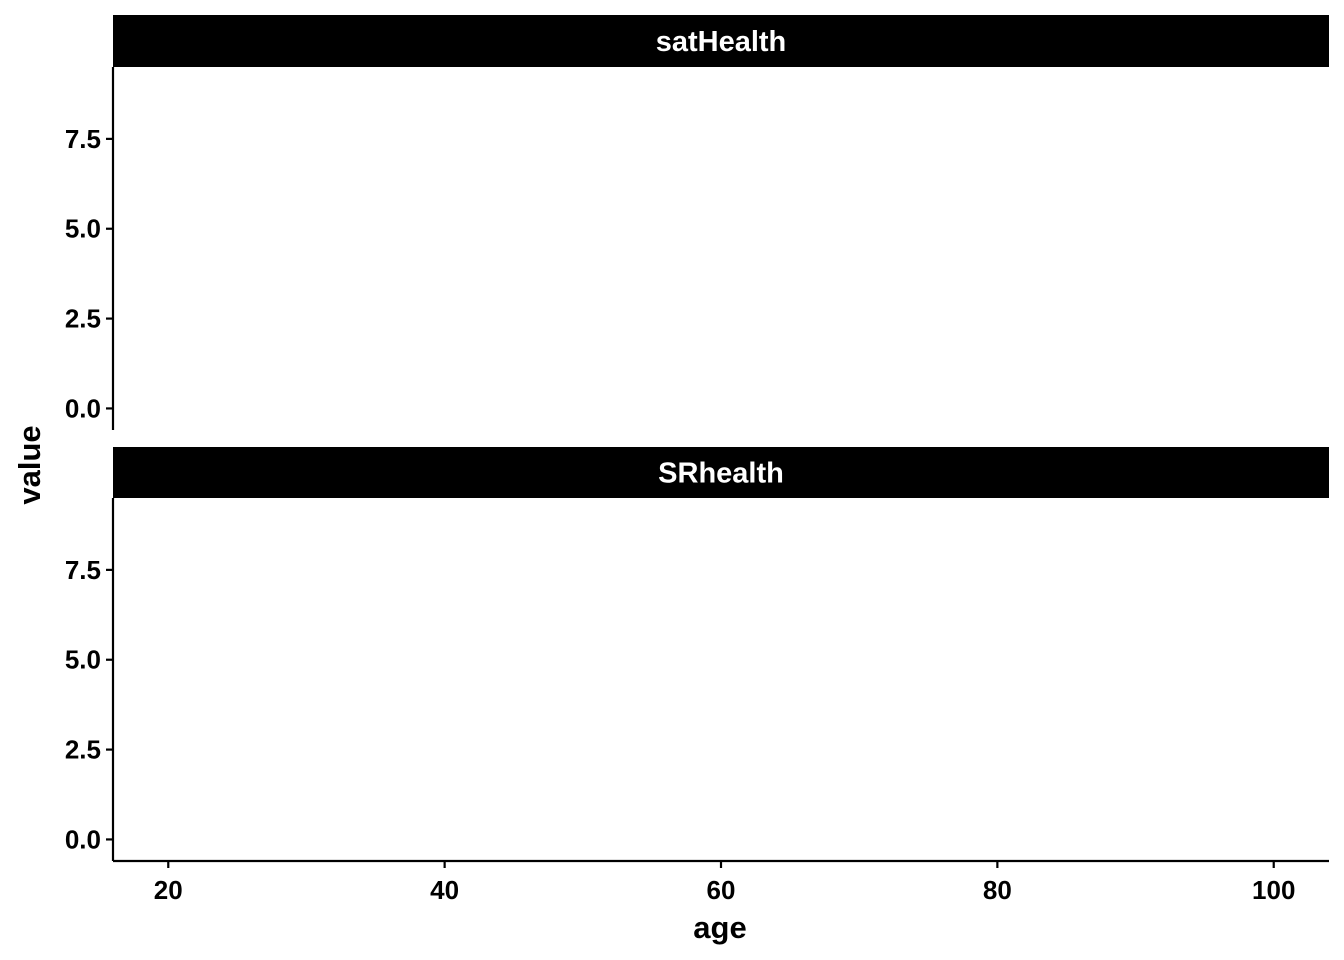 The height and width of the screenshot is (960, 1344). I want to click on x-tick-label: 40, so click(444, 890).